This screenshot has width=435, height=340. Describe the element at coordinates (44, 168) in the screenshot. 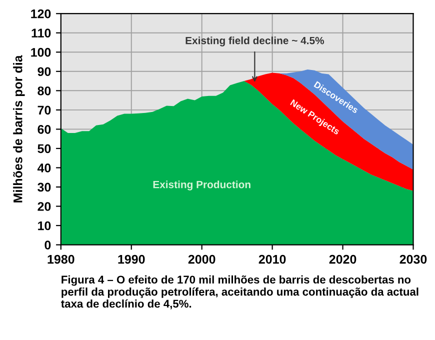

I see `y-tick-label: 40` at that location.